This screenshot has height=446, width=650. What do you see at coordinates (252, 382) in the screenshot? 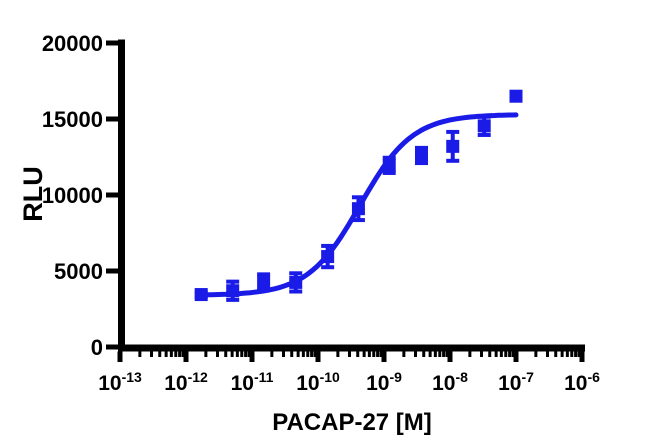
I see `x-tick-label: 10⁻¹¹` at bounding box center [252, 382].